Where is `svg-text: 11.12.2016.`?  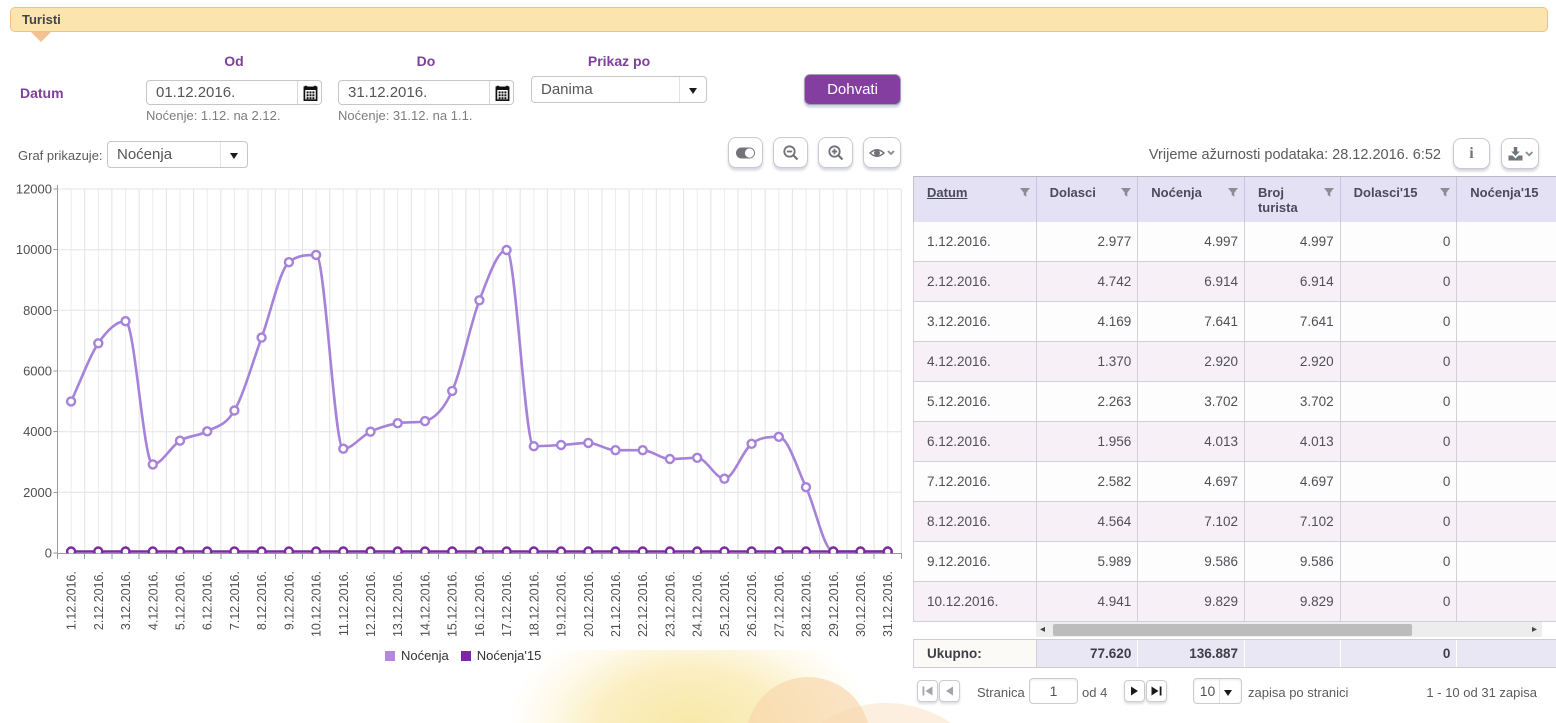
svg-text: 11.12.2016. is located at coordinates (344, 603).